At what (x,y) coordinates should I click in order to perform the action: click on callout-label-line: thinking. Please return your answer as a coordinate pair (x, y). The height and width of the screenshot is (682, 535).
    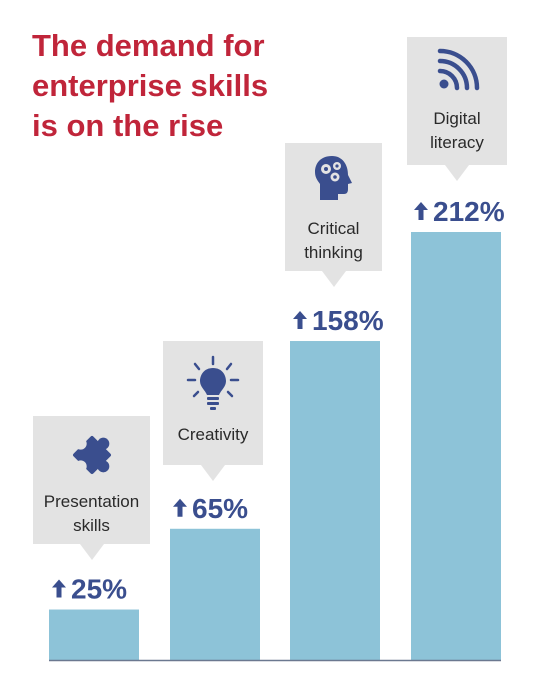
    Looking at the image, I should click on (333, 252).